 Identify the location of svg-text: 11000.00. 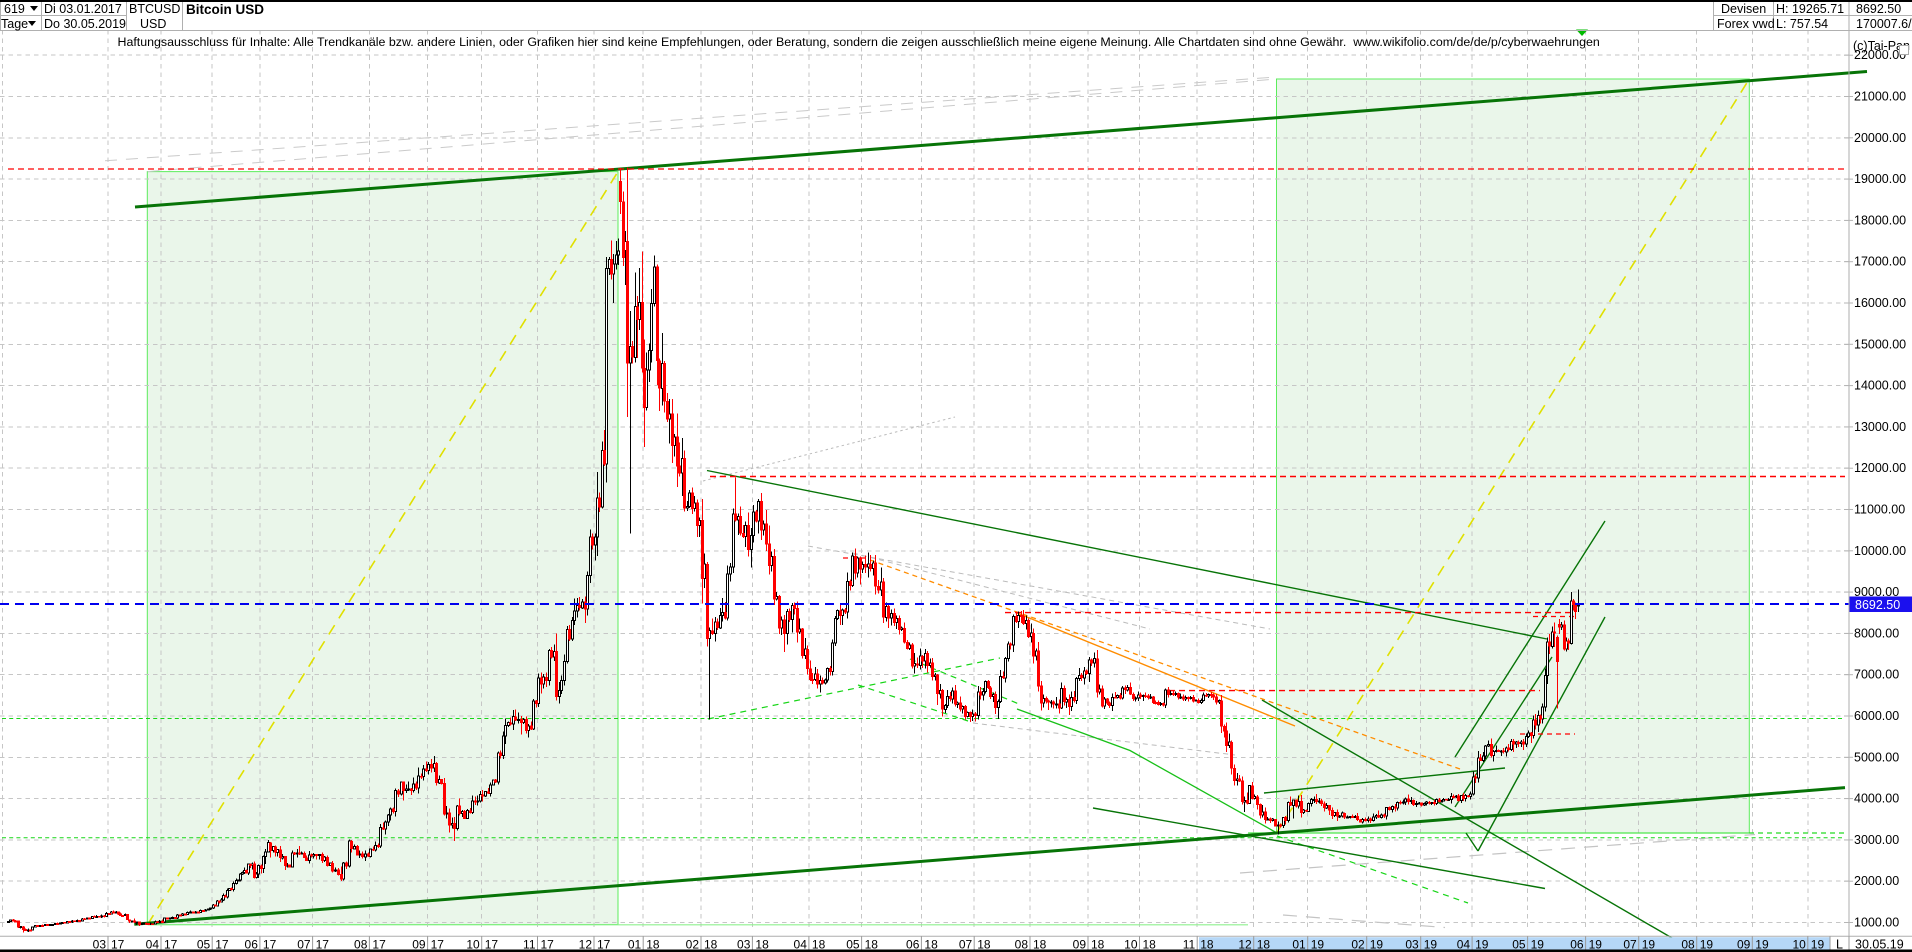
(1879, 510).